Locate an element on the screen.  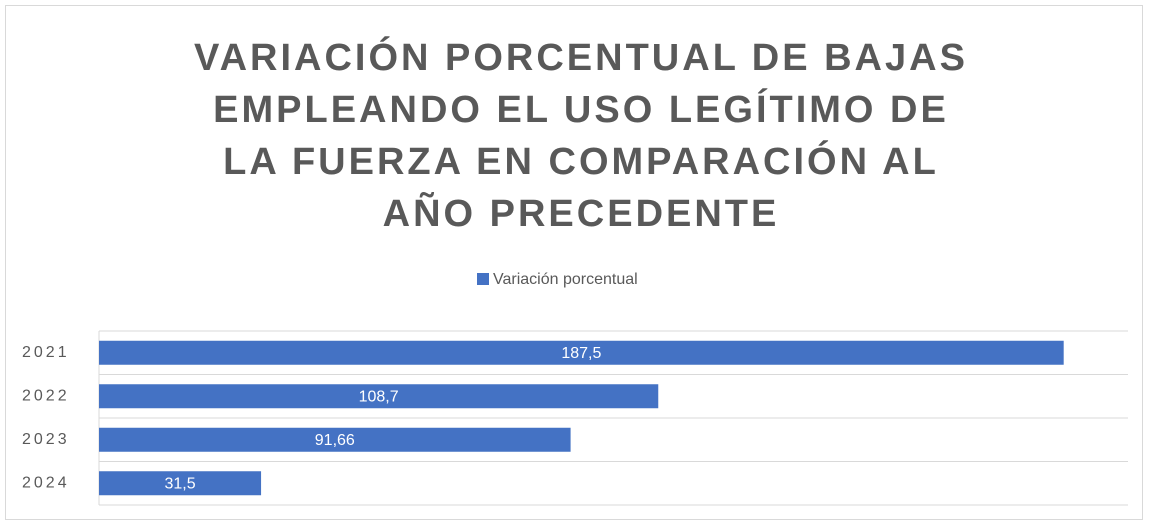
data-label: 31,5 is located at coordinates (179, 483).